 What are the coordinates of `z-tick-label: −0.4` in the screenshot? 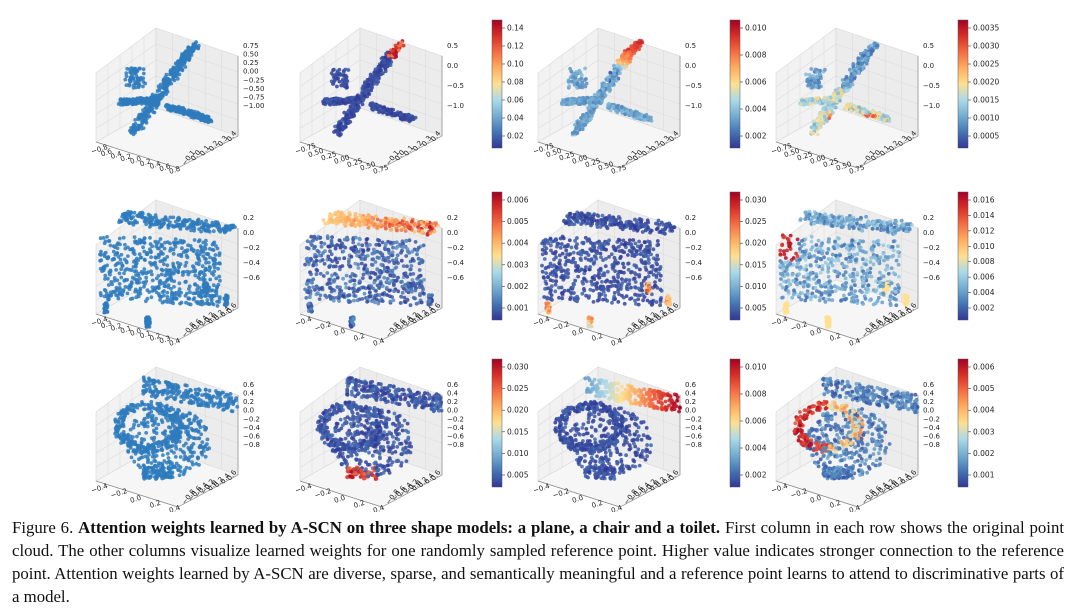 It's located at (252, 263).